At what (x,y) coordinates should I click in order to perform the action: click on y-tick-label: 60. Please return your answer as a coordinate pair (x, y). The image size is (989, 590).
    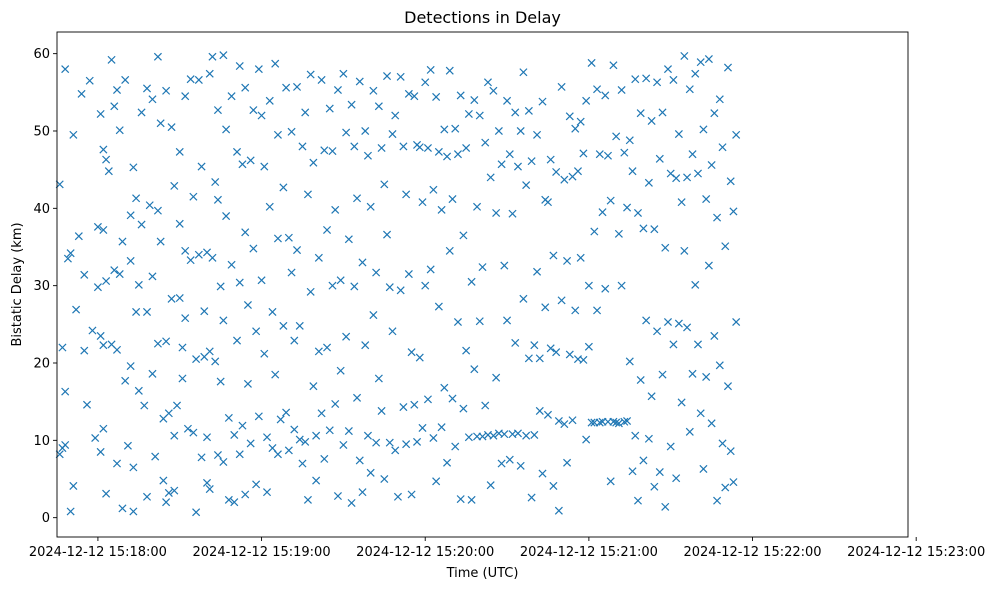
    Looking at the image, I should click on (41, 54).